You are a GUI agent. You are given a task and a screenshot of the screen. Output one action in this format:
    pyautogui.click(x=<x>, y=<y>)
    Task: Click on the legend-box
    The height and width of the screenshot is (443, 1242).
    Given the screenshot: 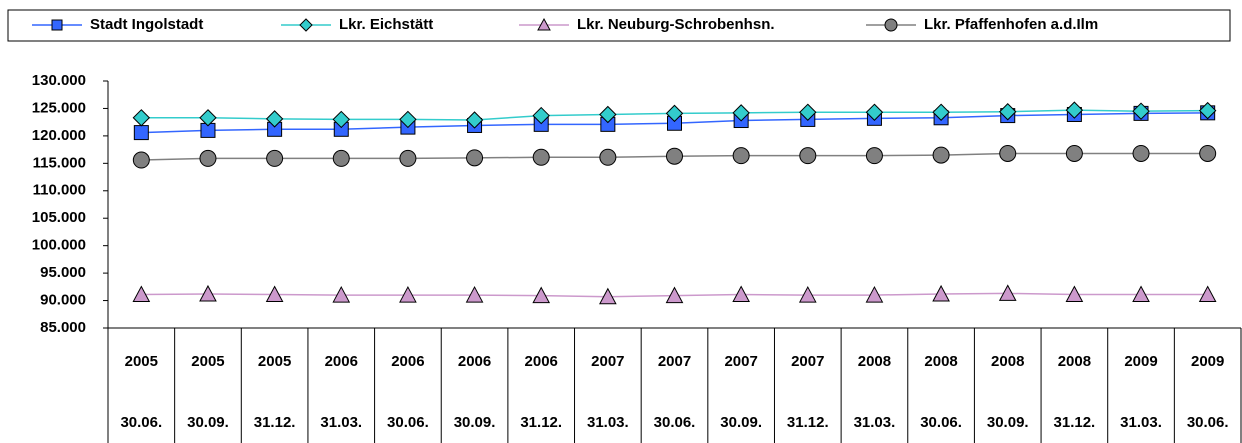 What is the action you would take?
    pyautogui.click(x=619, y=25)
    